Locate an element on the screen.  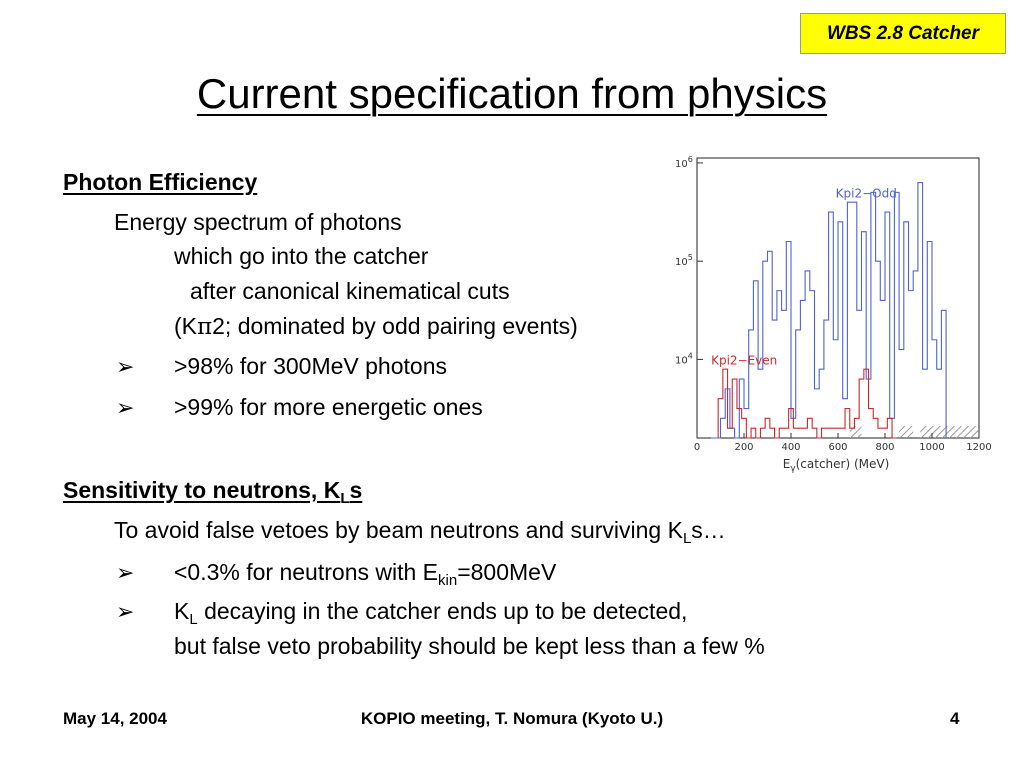
sensitivity-heading: Sensitivity to neutrons, KLs is located at coordinates (213, 491).